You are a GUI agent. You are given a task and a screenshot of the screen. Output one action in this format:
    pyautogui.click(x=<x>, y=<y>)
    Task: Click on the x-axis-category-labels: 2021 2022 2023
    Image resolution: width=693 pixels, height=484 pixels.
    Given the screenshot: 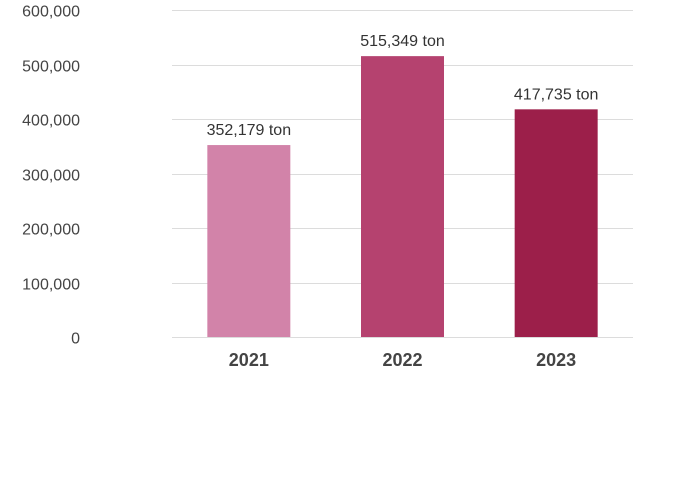 What is the action you would take?
    pyautogui.click(x=402, y=360)
    